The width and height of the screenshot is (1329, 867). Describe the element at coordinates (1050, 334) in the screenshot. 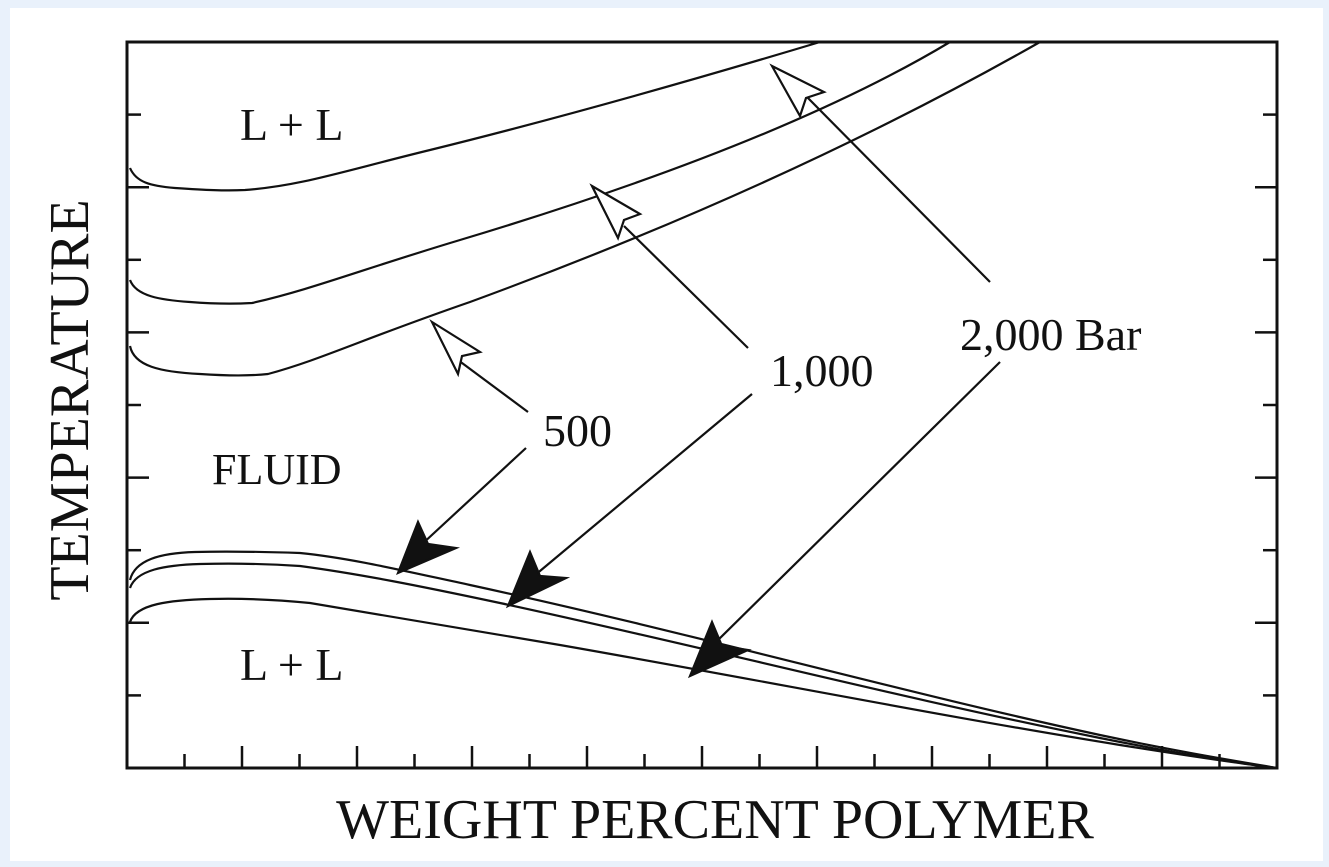

I see `pressure-label-2000-bar: 2,000 Bar` at that location.